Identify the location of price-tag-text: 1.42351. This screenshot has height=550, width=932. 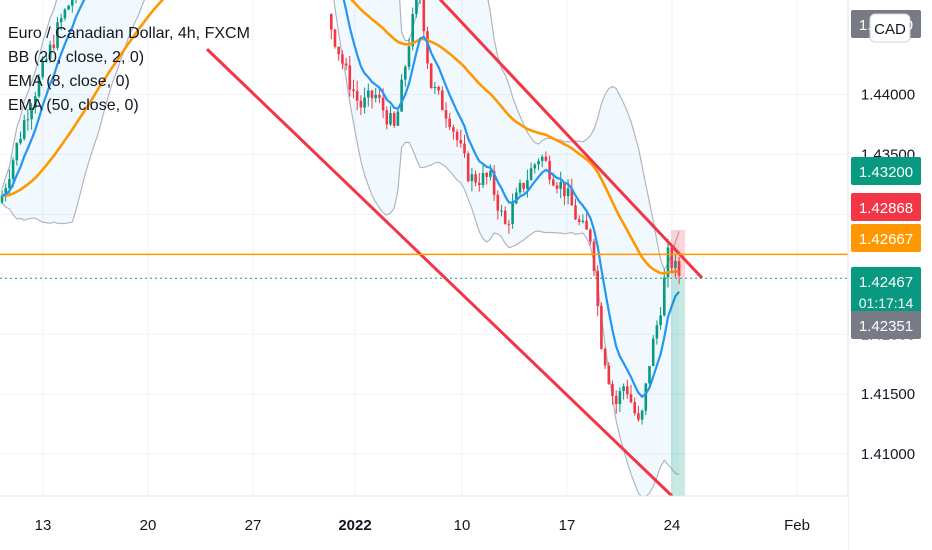
(886, 326).